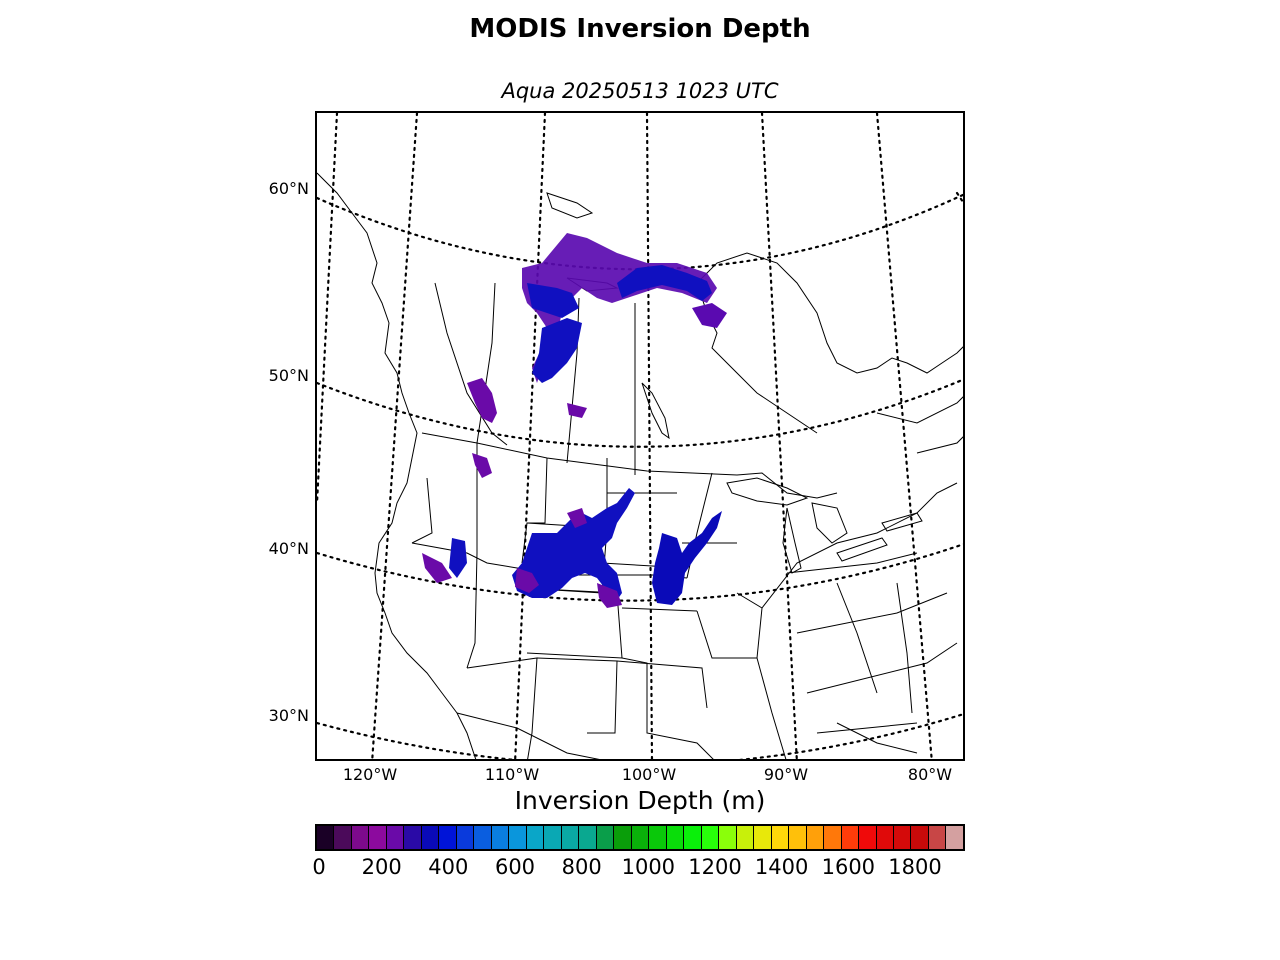  I want to click on mexico-border-east, so click(528, 735).